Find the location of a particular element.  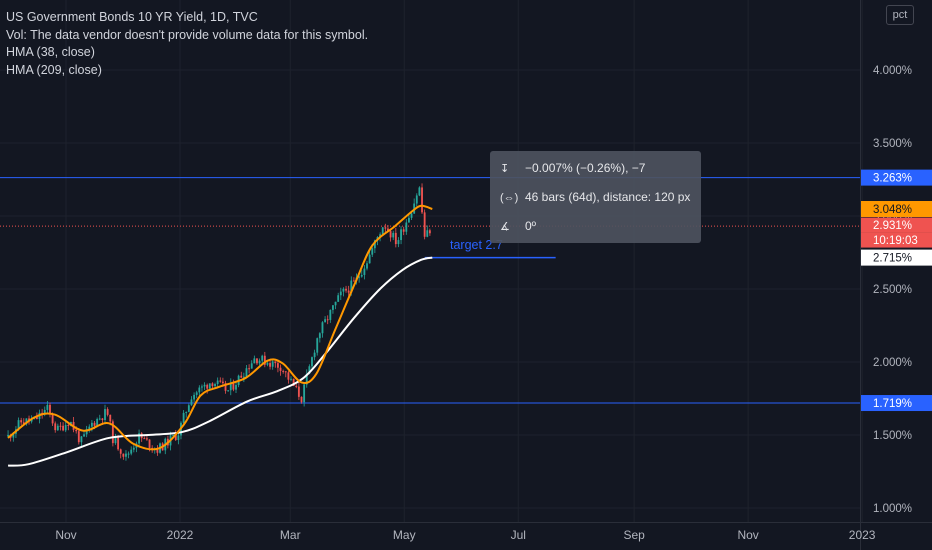

y-tick-label: 3.500% is located at coordinates (892, 144).